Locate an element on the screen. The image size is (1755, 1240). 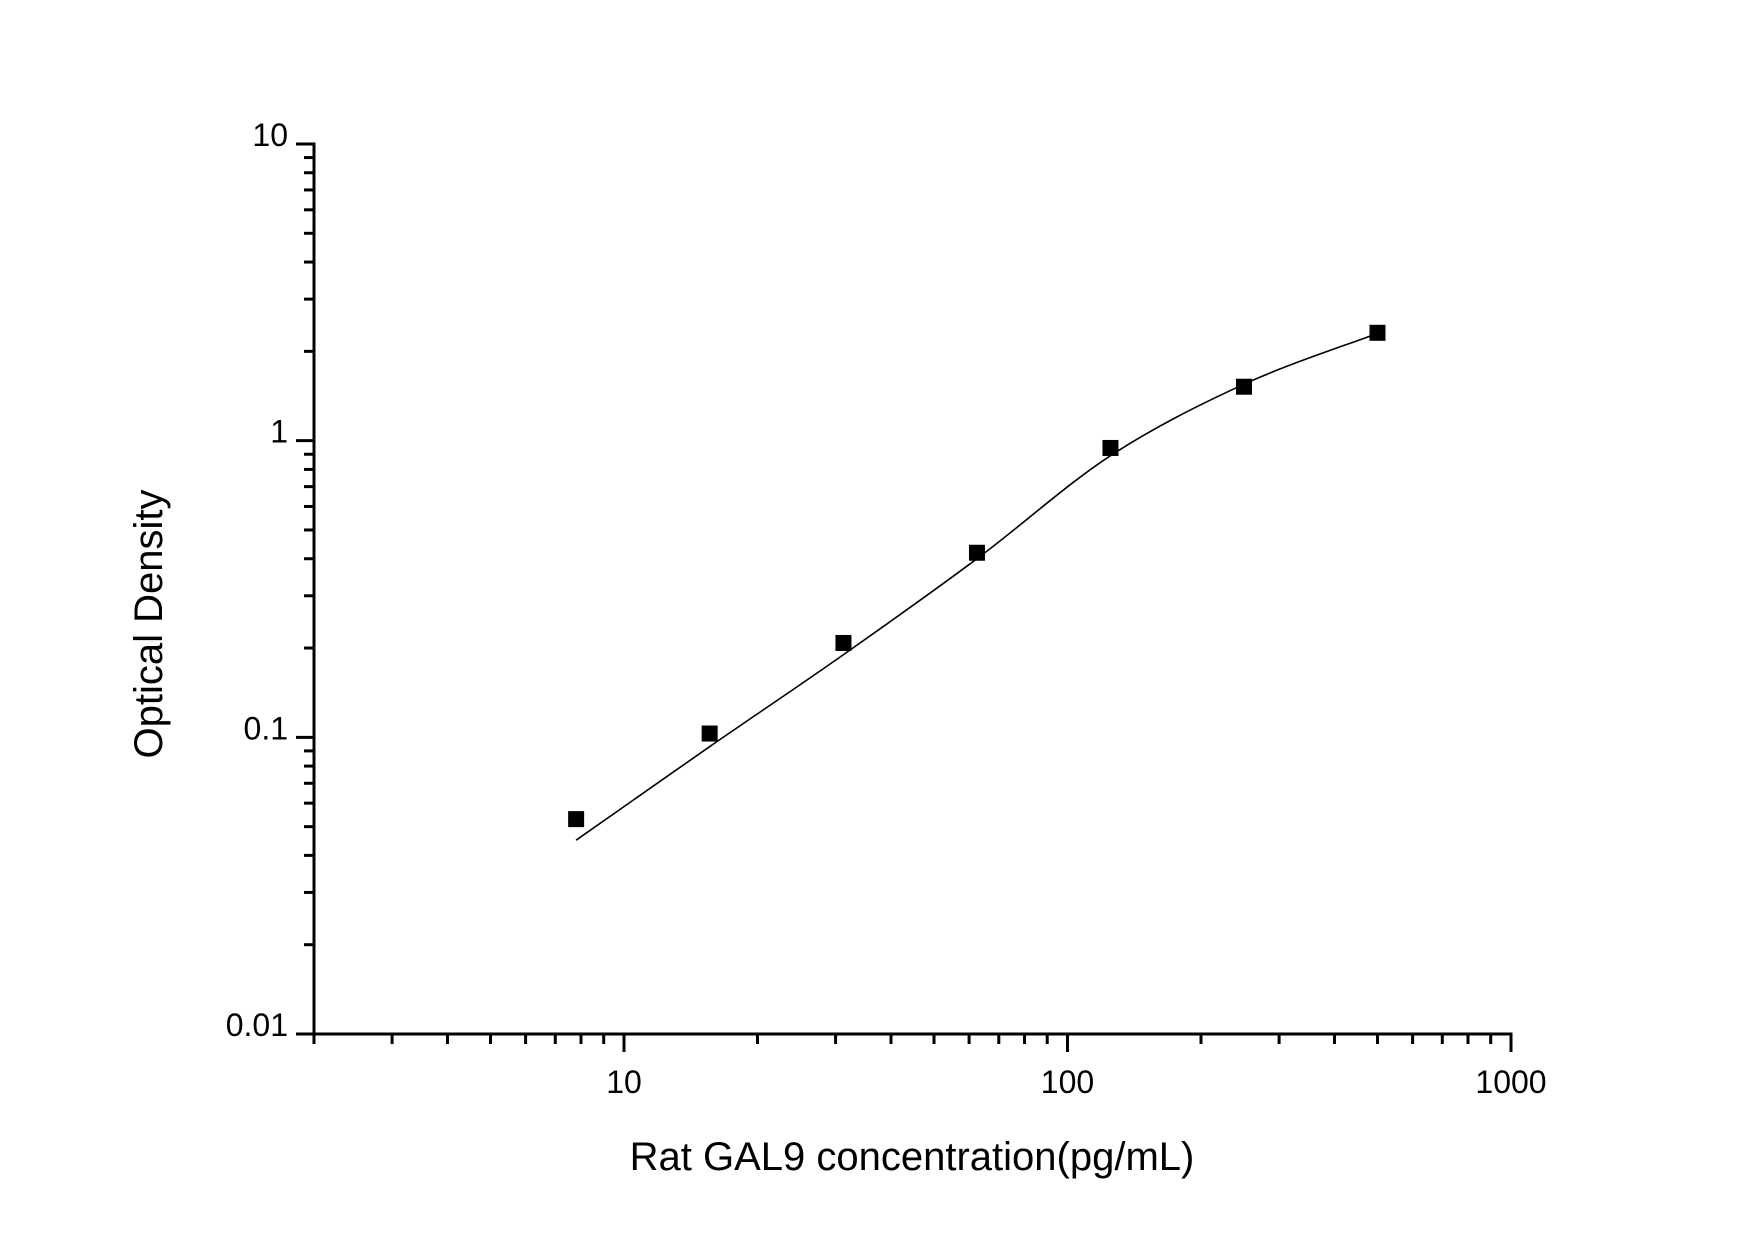
y-tick-label: 1 is located at coordinates (279, 432).